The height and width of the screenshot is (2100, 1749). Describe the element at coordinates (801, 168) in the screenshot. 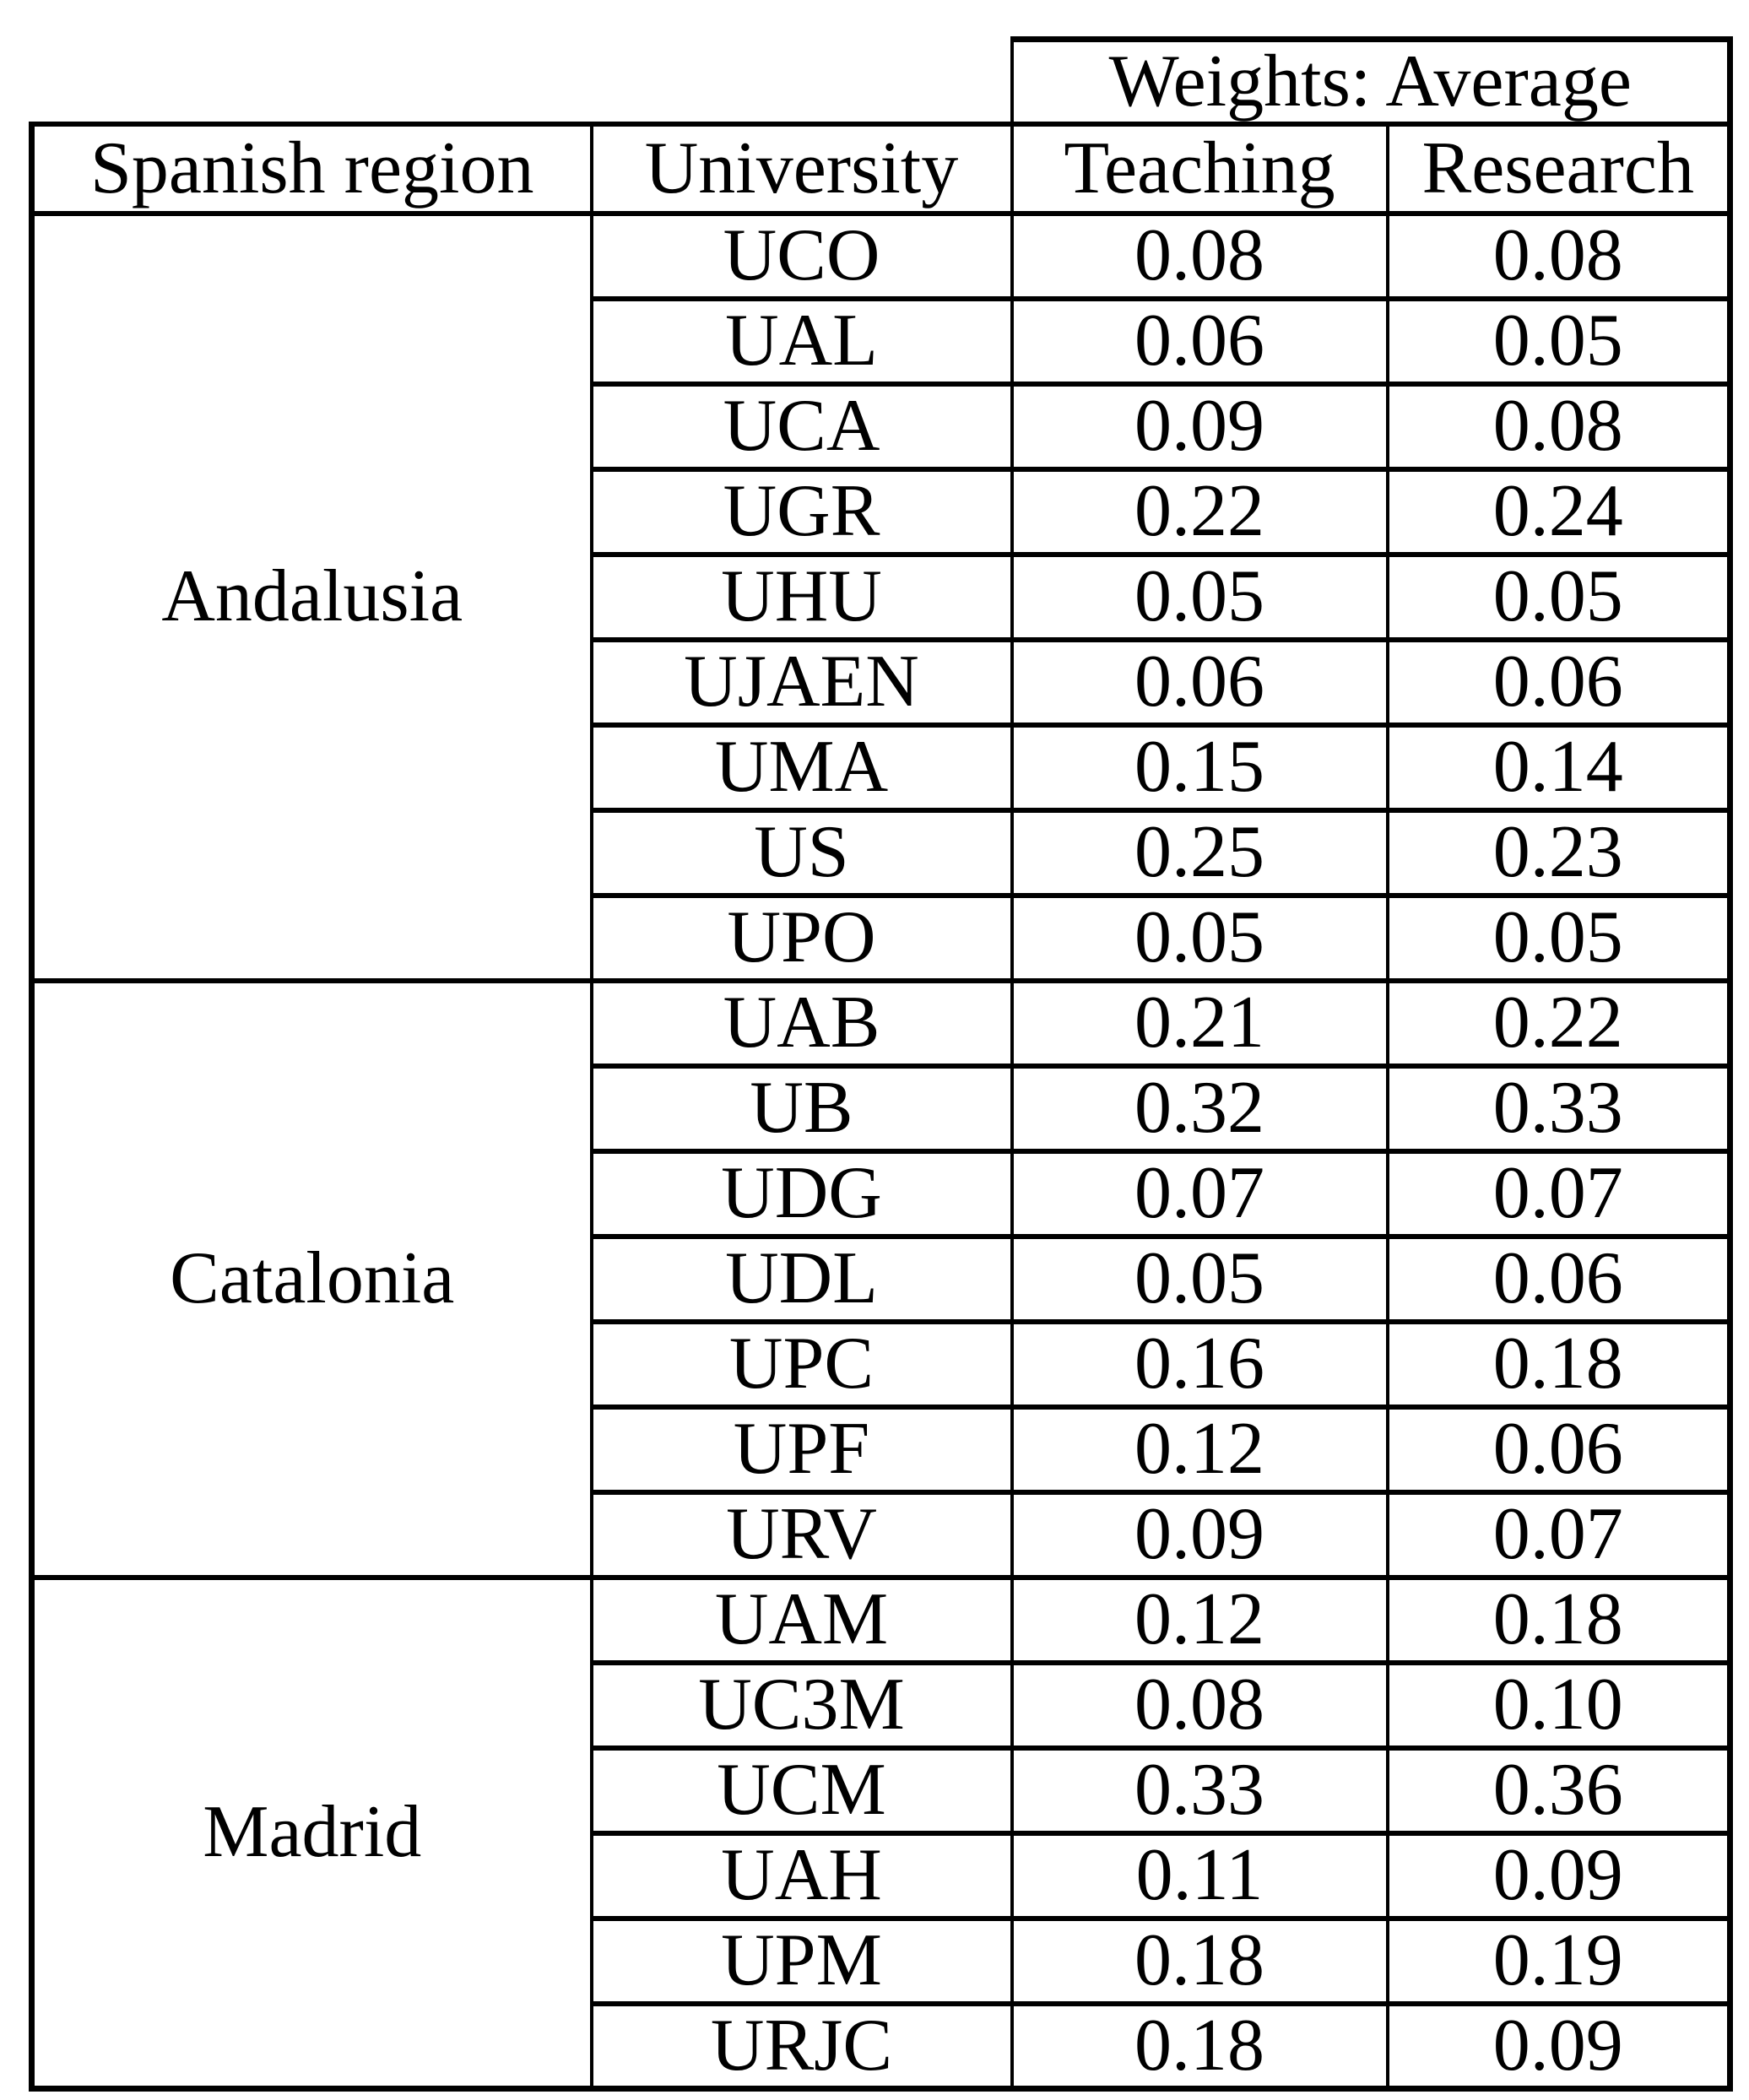

I see `column-header-university: University` at that location.